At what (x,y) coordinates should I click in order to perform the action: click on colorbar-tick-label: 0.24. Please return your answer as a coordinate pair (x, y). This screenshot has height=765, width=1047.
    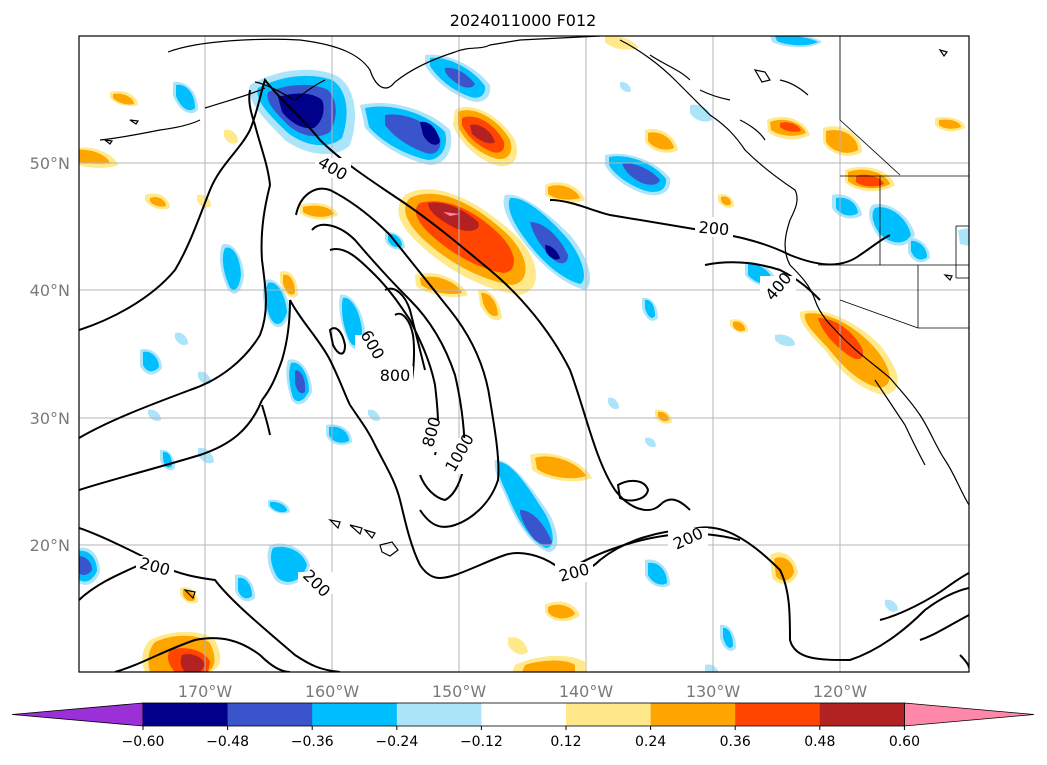
    Looking at the image, I should click on (650, 742).